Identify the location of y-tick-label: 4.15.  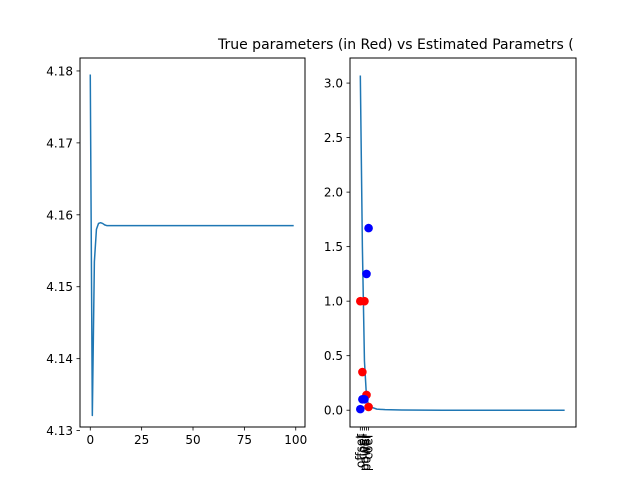
(59, 287).